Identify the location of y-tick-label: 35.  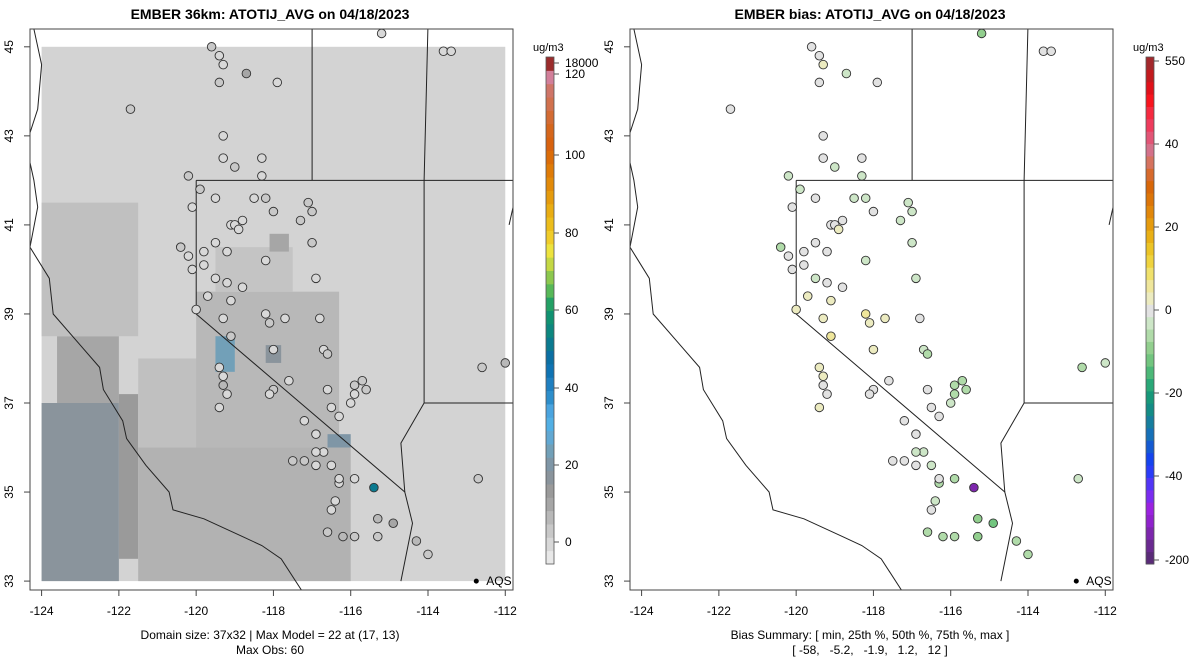
(9, 492).